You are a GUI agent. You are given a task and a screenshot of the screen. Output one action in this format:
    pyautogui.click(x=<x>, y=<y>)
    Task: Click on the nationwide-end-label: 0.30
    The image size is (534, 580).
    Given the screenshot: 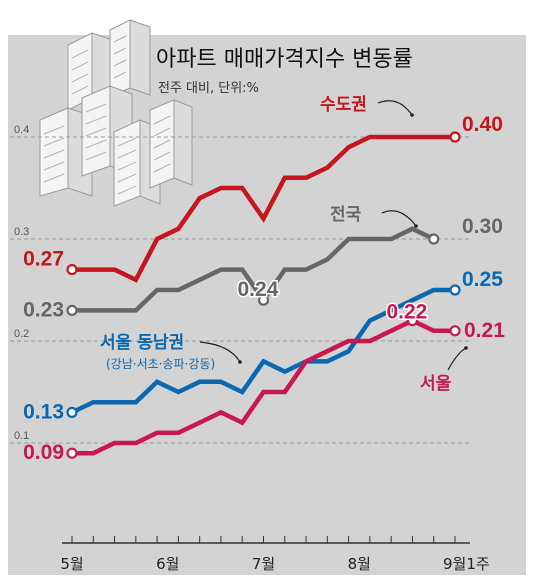 What is the action you would take?
    pyautogui.click(x=482, y=226)
    